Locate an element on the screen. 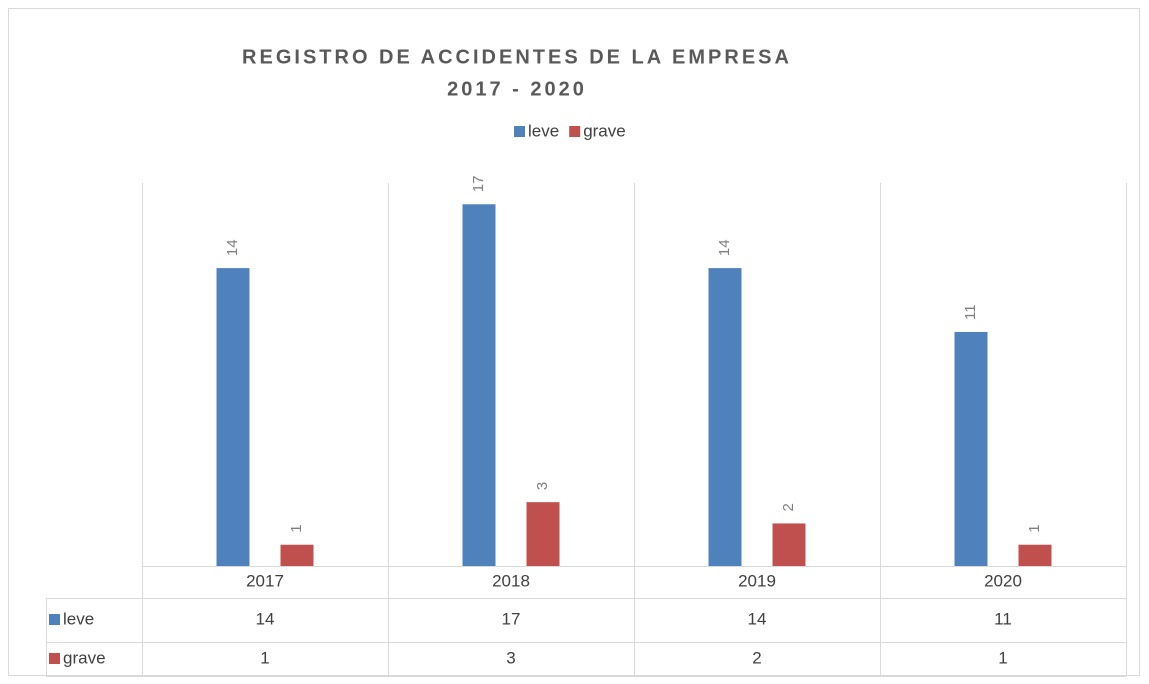  x-tick-label: 2018 is located at coordinates (511, 580).